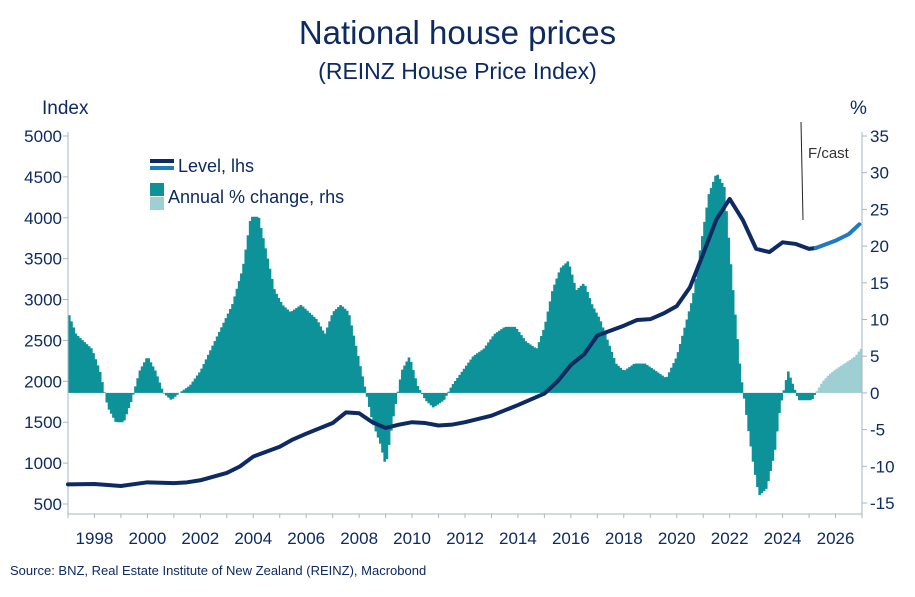 This screenshot has height=597, width=915. I want to click on y-left-tick-label: 3500, so click(43, 259).